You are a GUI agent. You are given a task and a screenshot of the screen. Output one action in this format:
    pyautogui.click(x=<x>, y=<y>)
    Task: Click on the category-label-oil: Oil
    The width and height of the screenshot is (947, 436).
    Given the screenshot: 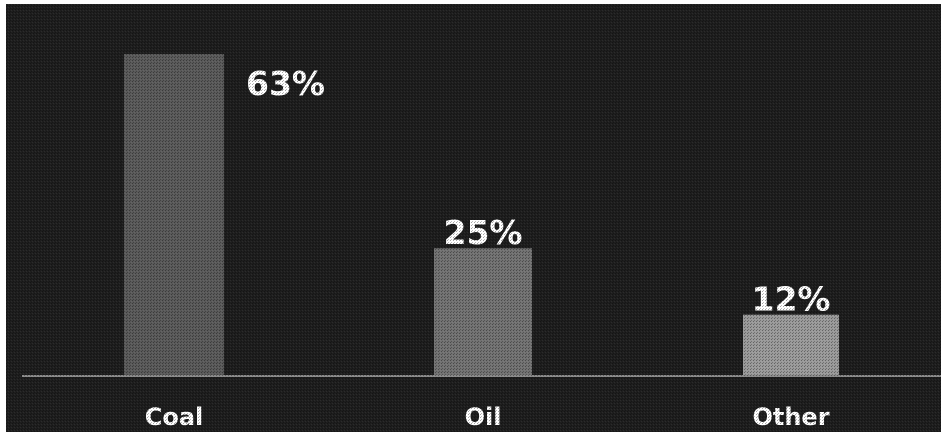 What is the action you would take?
    pyautogui.click(x=483, y=417)
    